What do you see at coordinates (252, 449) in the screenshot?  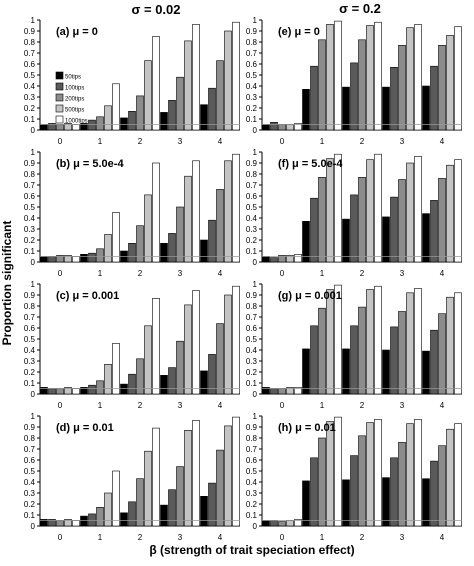 I see `y-tick-label: 0.7` at bounding box center [252, 449].